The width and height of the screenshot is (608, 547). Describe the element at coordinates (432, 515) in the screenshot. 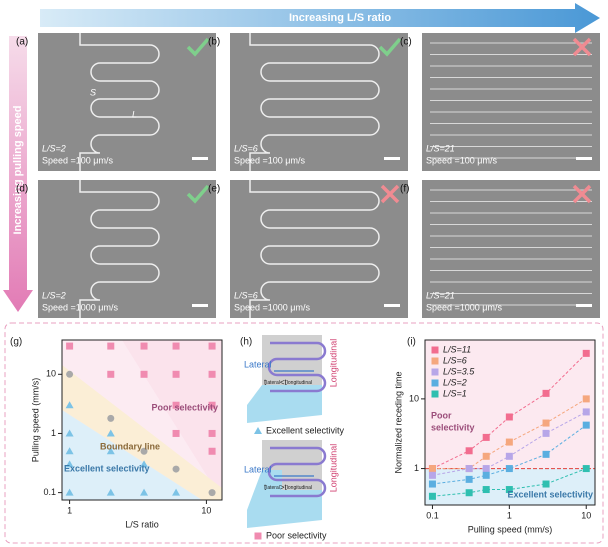

I see `x-tick-label: 0.1` at that location.